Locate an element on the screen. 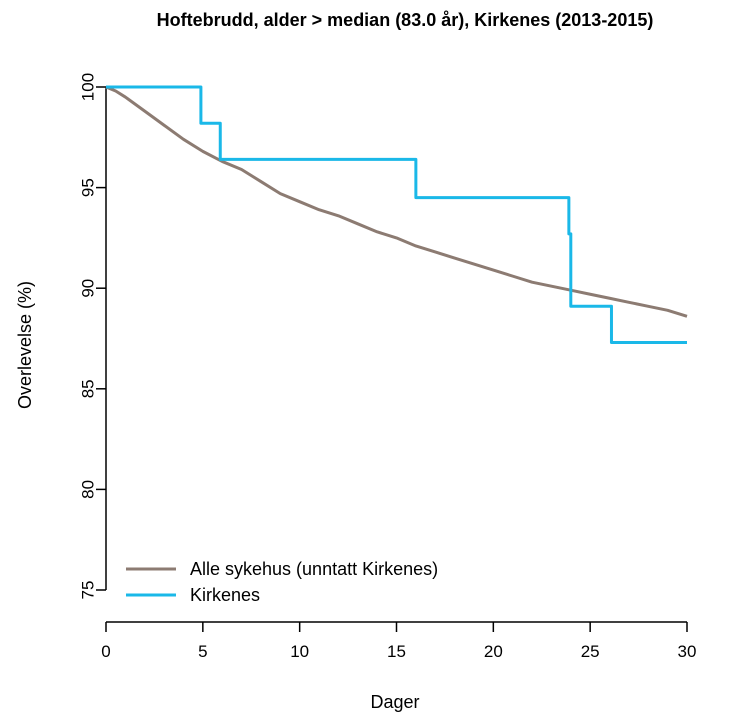 The width and height of the screenshot is (732, 720). y-tick-label: 75 is located at coordinates (88, 590).